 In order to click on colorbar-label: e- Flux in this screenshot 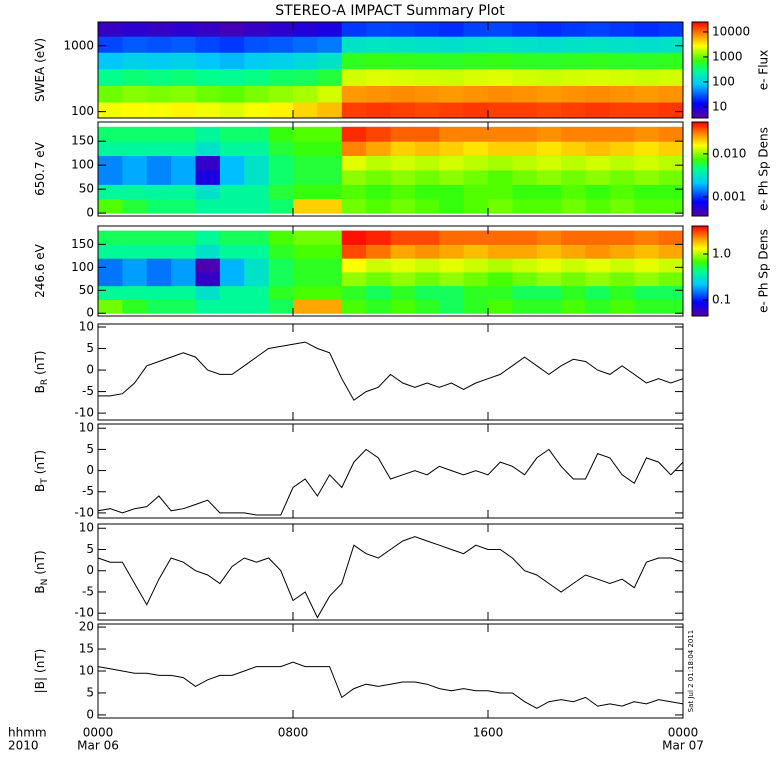, I will do `click(764, 70)`.